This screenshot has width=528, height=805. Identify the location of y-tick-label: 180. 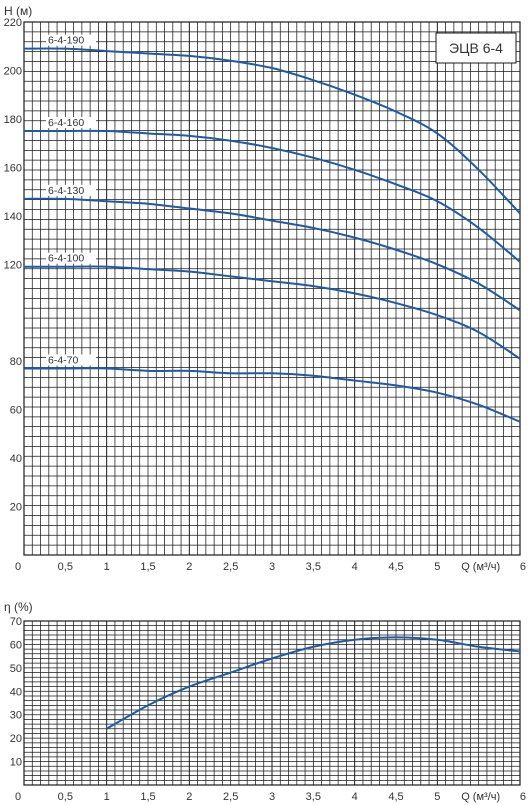
(13, 120).